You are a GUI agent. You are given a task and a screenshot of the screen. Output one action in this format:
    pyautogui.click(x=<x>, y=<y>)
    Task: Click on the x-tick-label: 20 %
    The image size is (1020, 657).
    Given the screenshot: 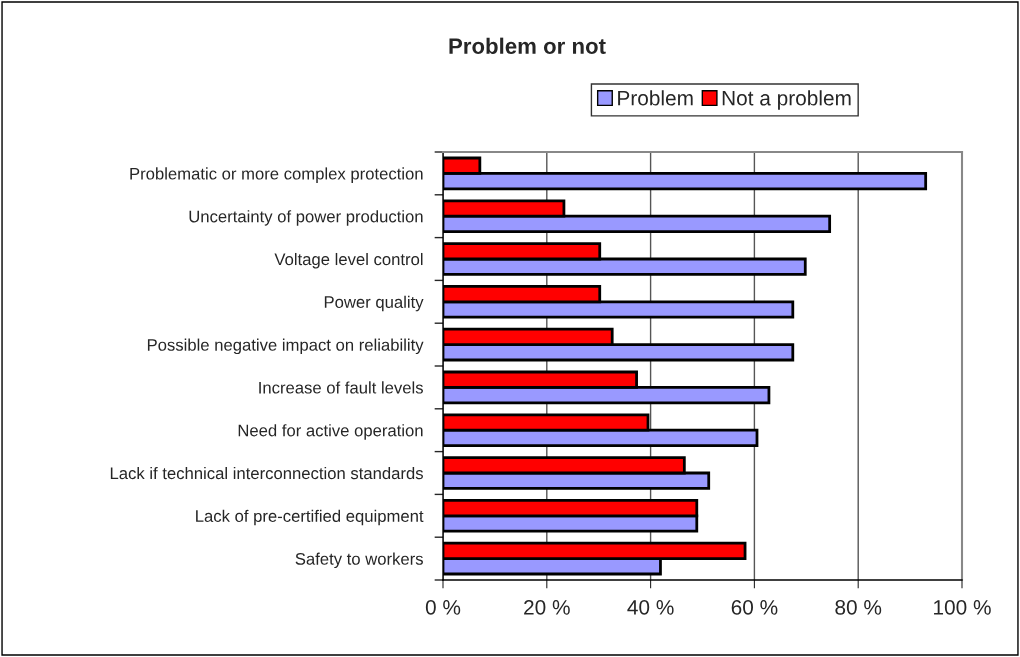 What is the action you would take?
    pyautogui.click(x=547, y=607)
    